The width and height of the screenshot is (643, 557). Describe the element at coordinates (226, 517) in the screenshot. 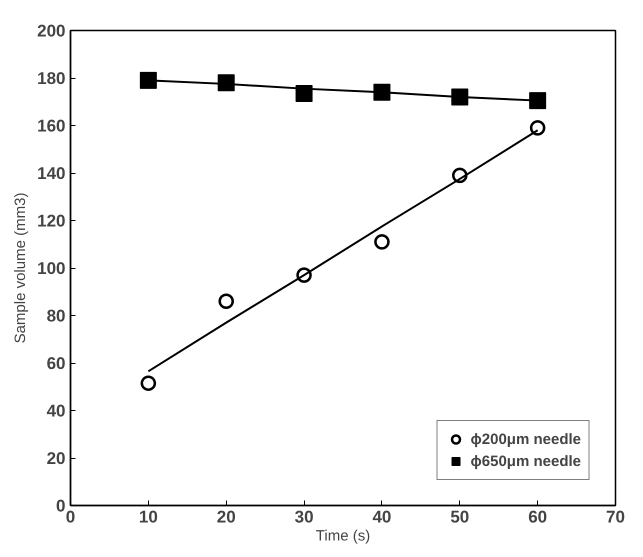

I see `x-tick-label: 20` at that location.